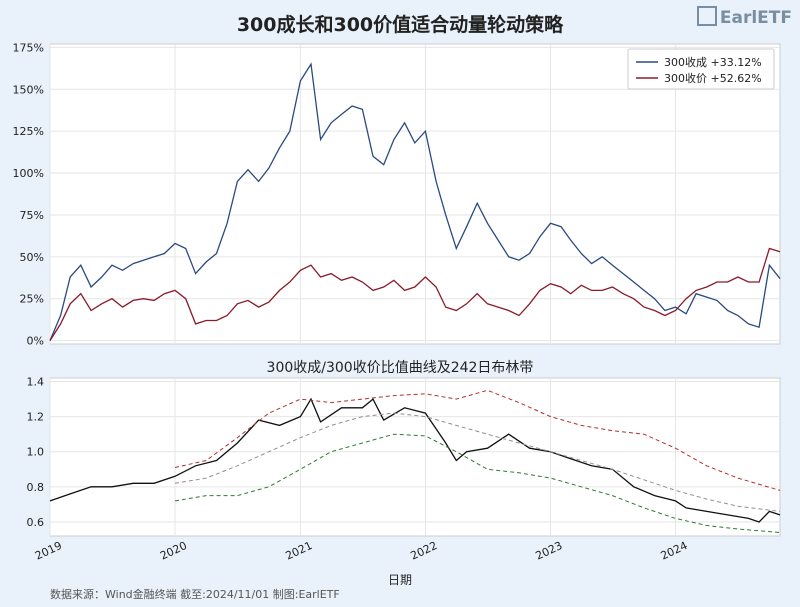  Describe the element at coordinates (28, 89) in the screenshot. I see `y-tick-label: 150%` at that location.